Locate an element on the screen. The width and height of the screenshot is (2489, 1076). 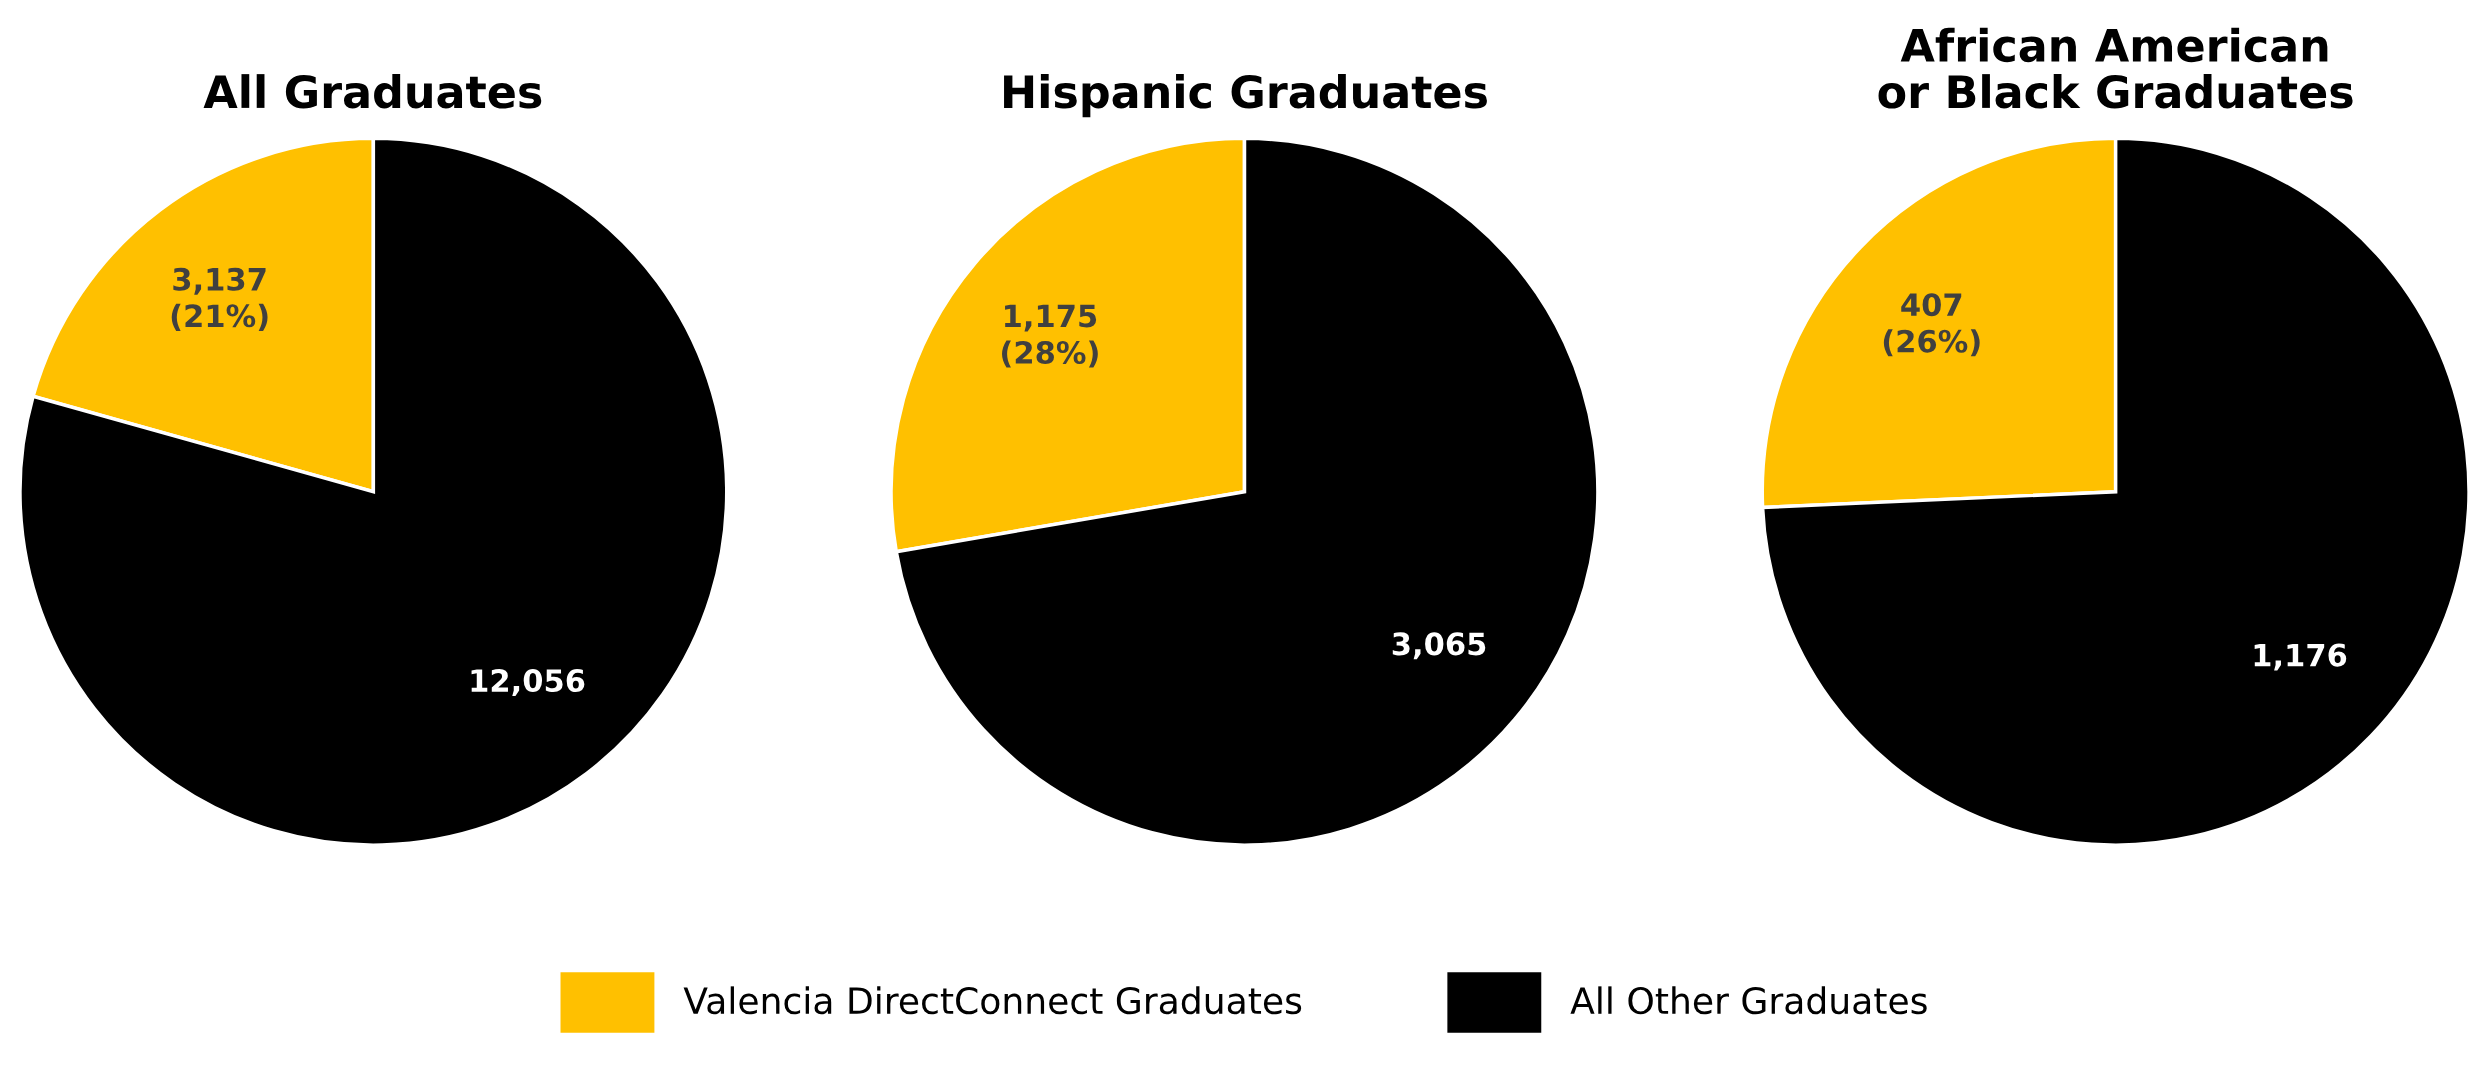
chart-title: All Graduates is located at coordinates (372, 91).